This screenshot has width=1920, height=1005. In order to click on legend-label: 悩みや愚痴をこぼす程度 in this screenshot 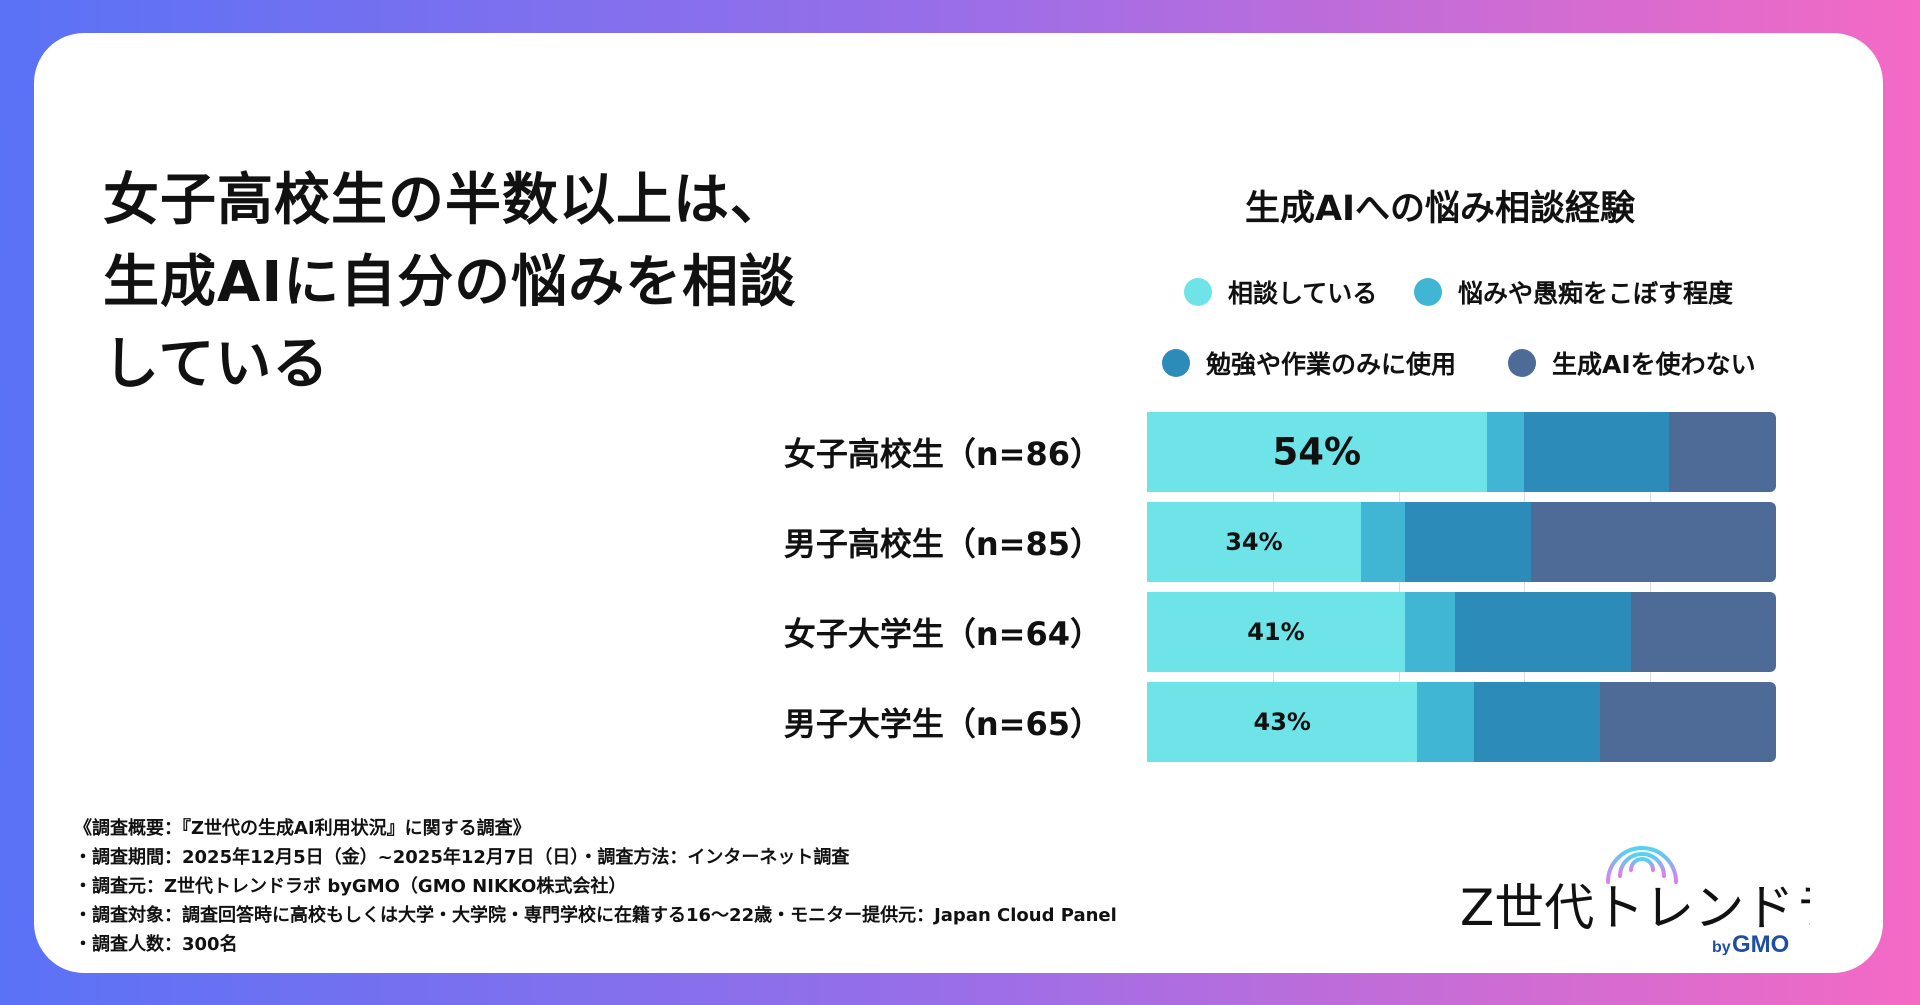, I will do `click(1596, 293)`.